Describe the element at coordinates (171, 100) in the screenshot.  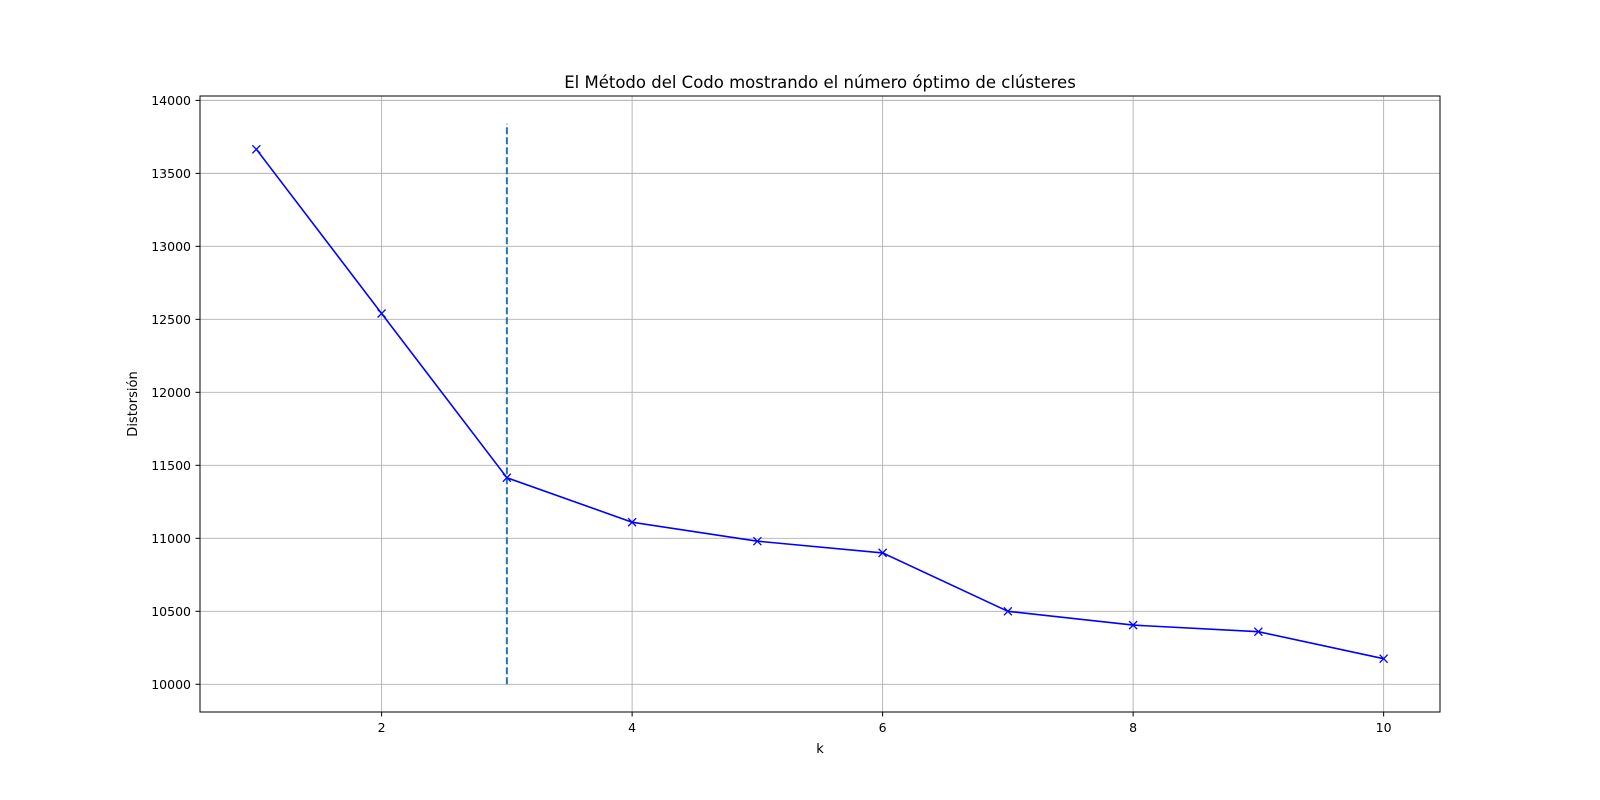
I see `y-tick-label: 14000` at that location.